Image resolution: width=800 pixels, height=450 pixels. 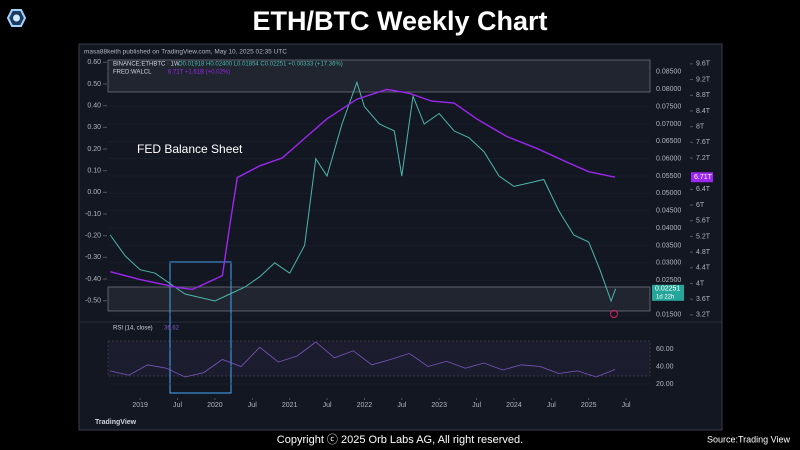 I want to click on y2-tick-label: 0.04000, so click(x=668, y=228).